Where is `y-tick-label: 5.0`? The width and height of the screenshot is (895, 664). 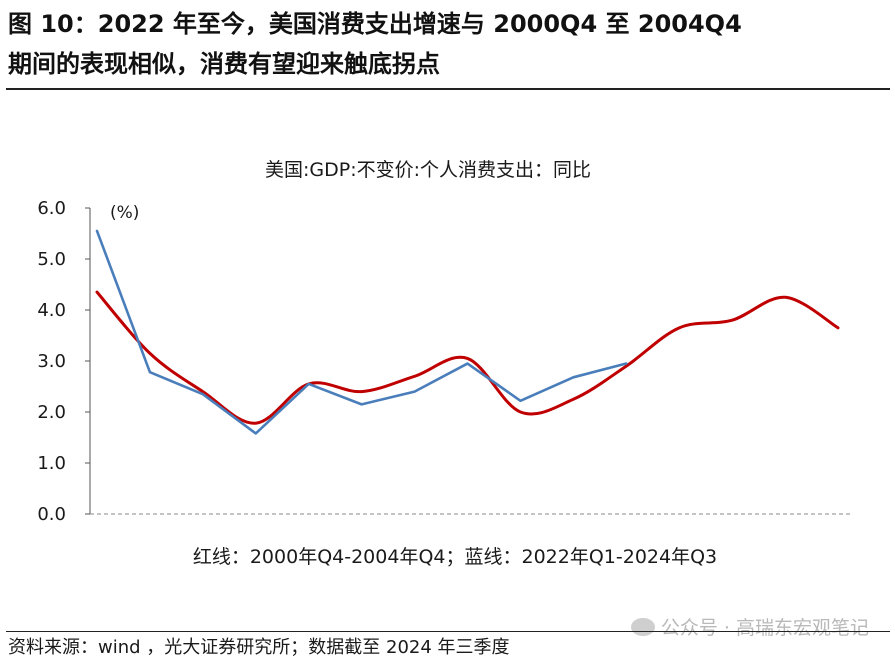 y-tick-label: 5.0 is located at coordinates (51, 259).